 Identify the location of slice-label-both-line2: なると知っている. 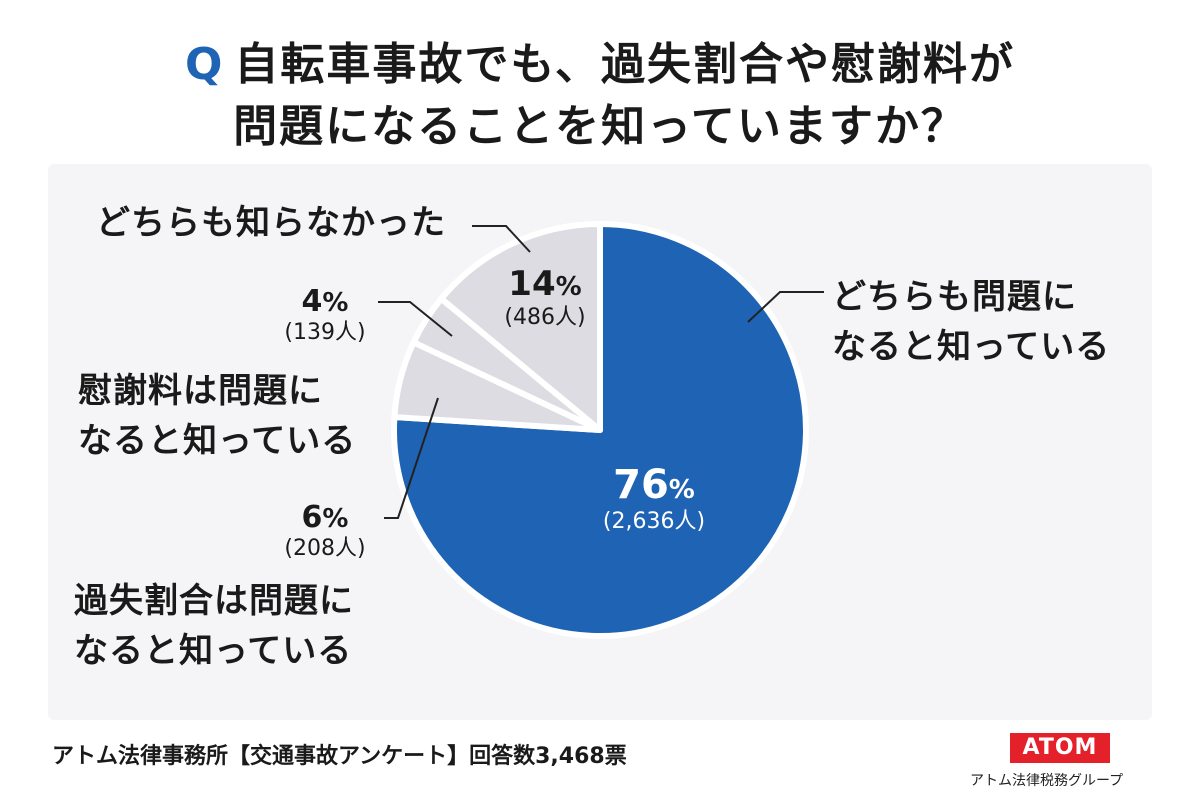
(971, 347).